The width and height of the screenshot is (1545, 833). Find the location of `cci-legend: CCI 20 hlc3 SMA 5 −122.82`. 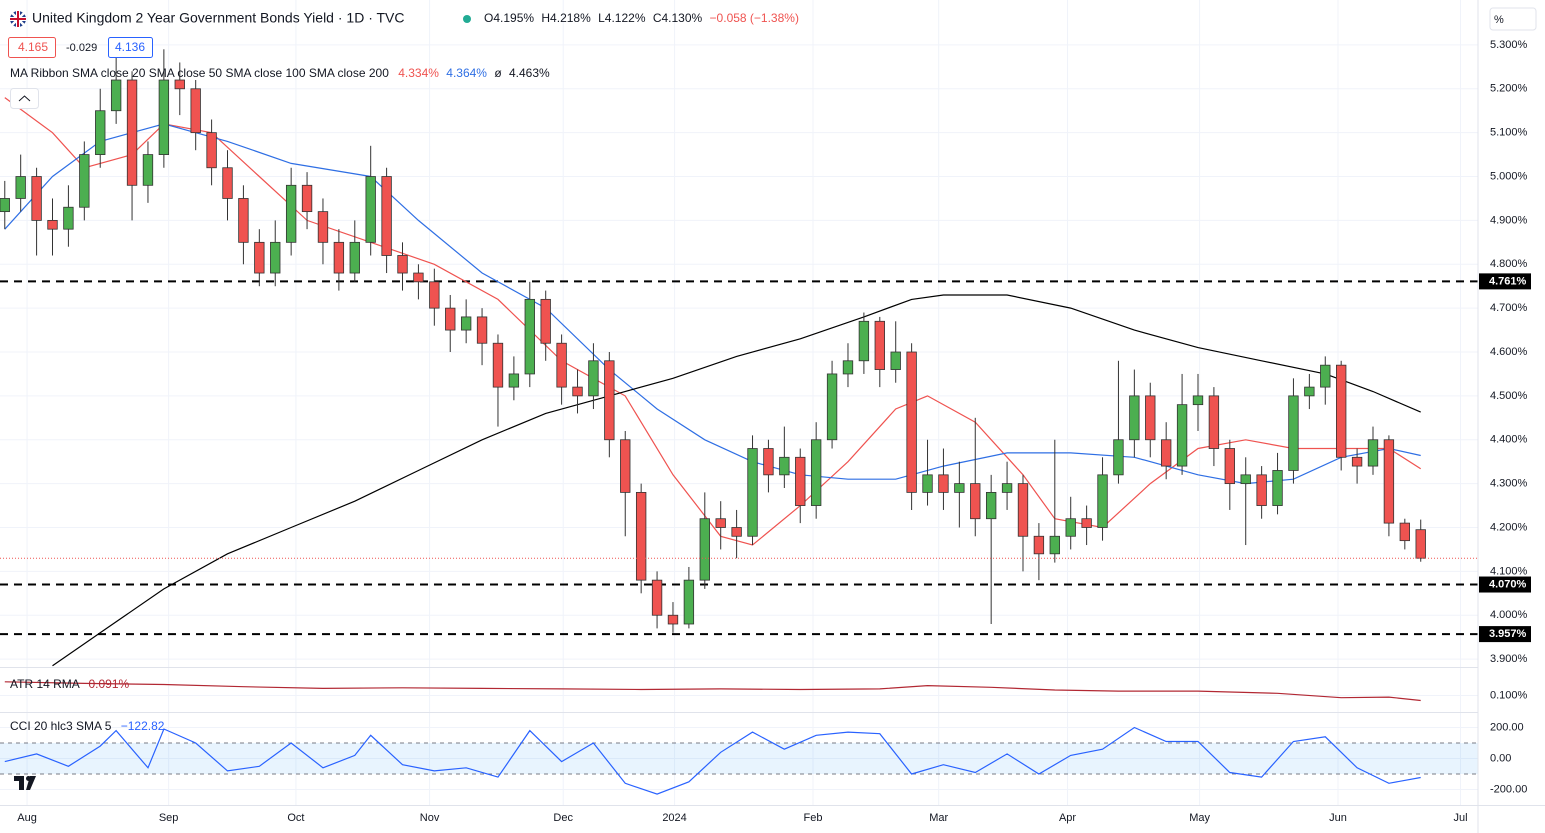

cci-legend: CCI 20 hlc3 SMA 5 −122.82 is located at coordinates (87, 726).